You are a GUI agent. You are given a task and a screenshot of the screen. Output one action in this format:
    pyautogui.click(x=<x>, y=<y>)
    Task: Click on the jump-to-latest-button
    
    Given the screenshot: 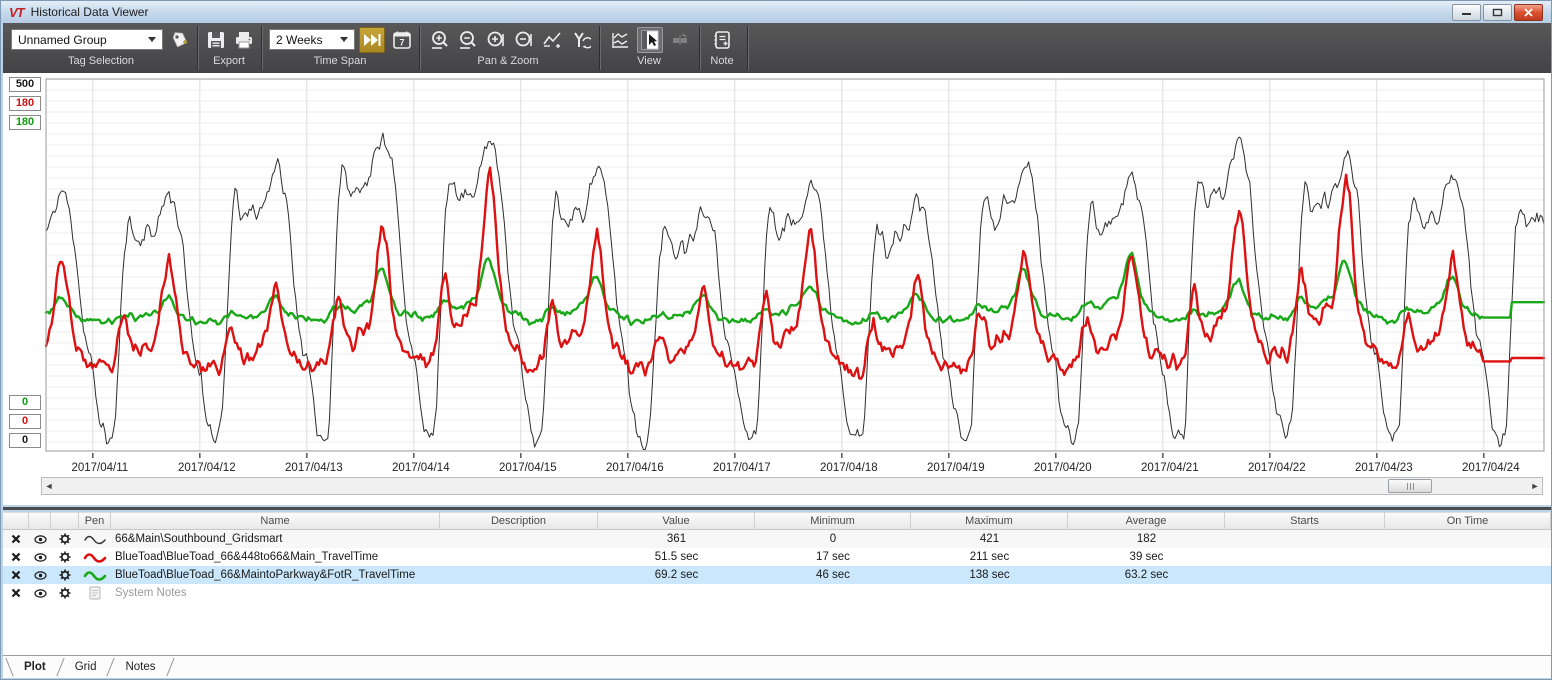 What is the action you would take?
    pyautogui.click(x=372, y=40)
    